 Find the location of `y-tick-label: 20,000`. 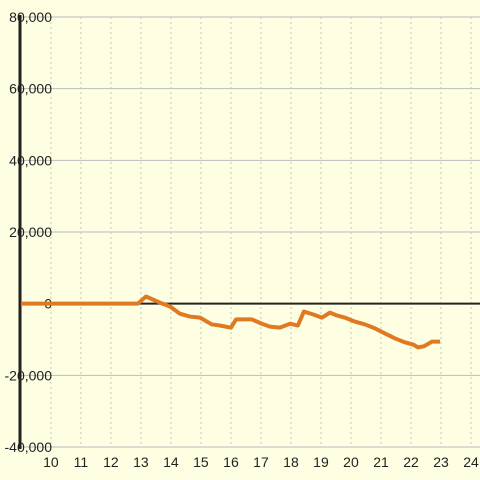

y-tick-label: 20,000 is located at coordinates (30, 232).